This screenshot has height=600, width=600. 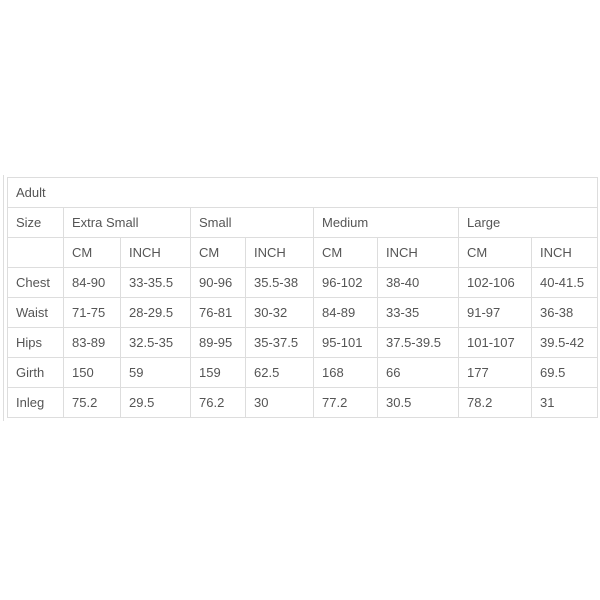 I want to click on measurement-cell: 102-106, so click(x=495, y=282).